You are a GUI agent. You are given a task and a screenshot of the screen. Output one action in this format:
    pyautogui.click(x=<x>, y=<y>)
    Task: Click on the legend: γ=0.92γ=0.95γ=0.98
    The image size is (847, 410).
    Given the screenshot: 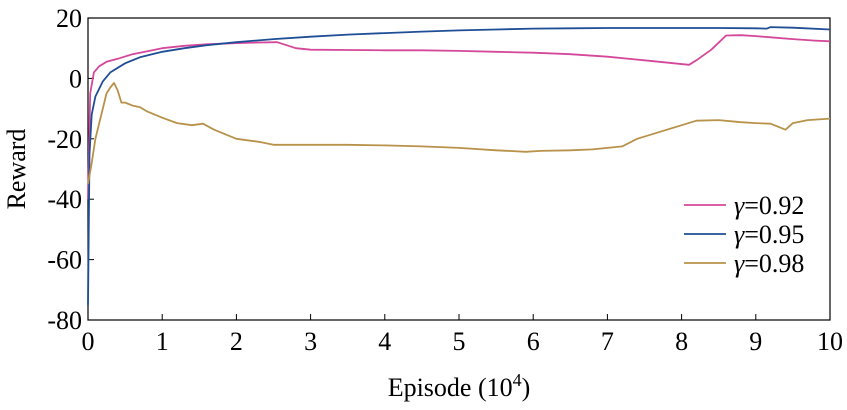 What is the action you would take?
    pyautogui.click(x=744, y=234)
    